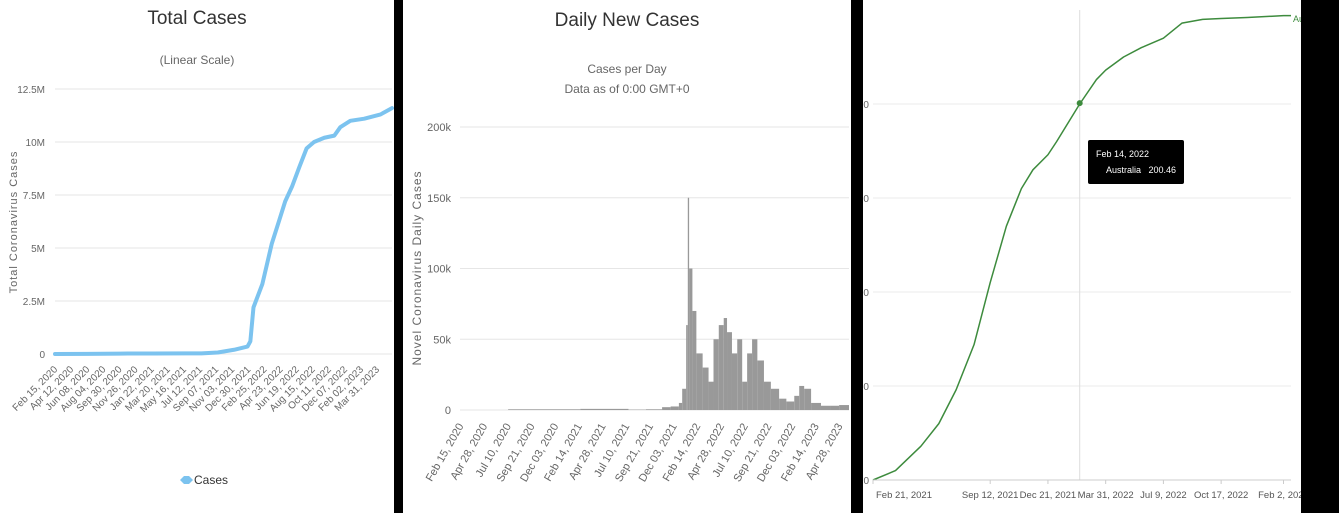  What do you see at coordinates (904, 495) in the screenshot?
I see `x-tick-label: Feb 21, 2021` at bounding box center [904, 495].